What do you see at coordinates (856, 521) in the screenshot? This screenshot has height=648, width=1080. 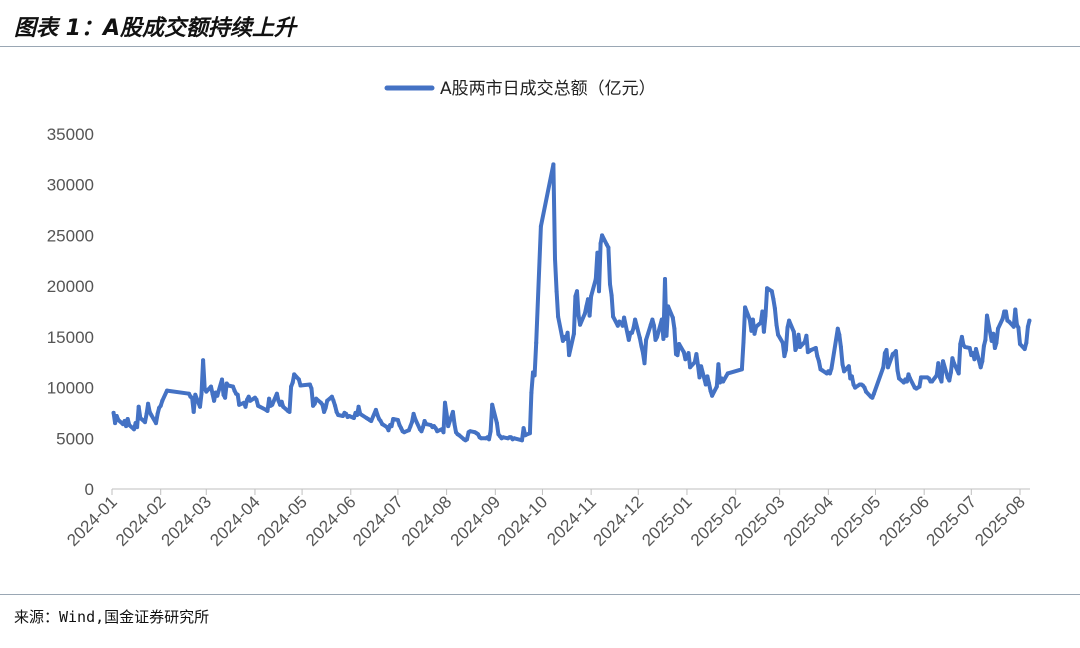 I see `x-tick-label: 2025-05` at bounding box center [856, 521].